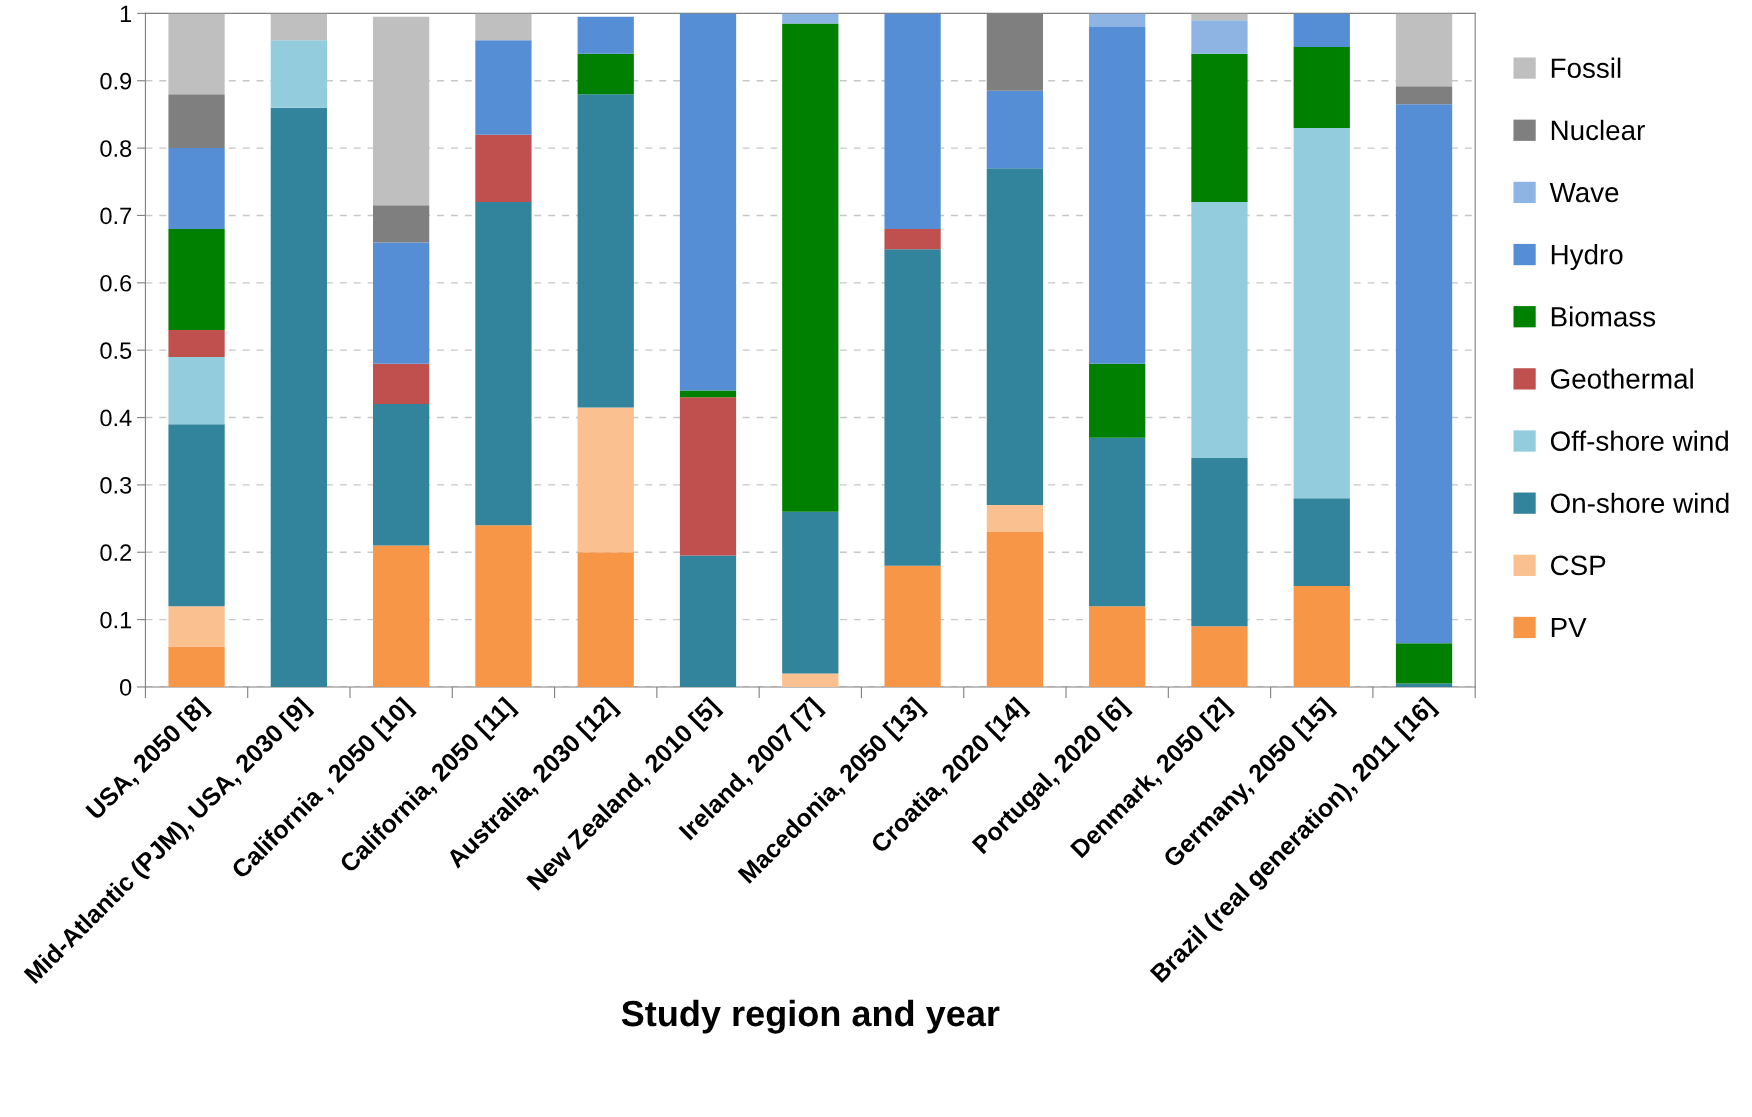 The height and width of the screenshot is (1117, 1752). Describe the element at coordinates (1587, 257) in the screenshot. I see `legend-label: Hydro` at that location.